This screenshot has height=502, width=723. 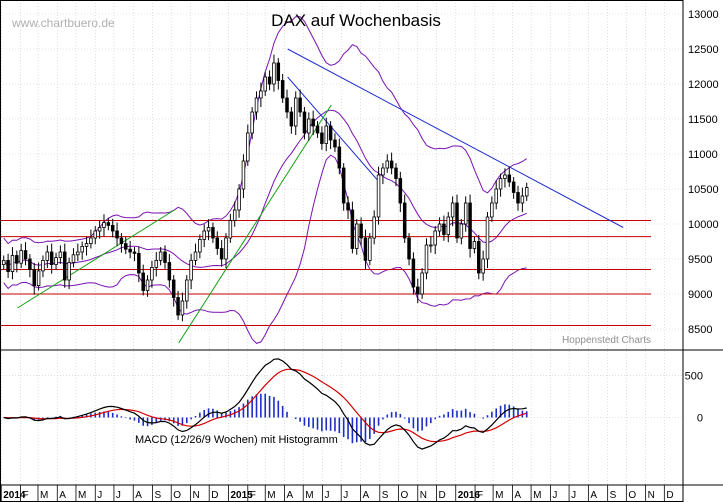 I want to click on month-label: S, so click(x=385, y=495).